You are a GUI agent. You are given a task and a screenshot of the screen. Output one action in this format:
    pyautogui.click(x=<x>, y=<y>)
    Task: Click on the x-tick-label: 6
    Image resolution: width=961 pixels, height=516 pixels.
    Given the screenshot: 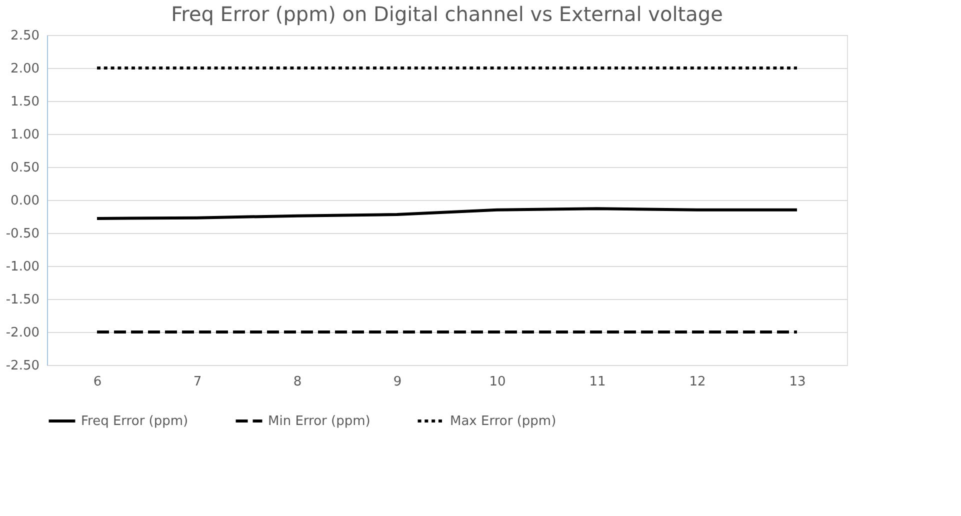 What is the action you would take?
    pyautogui.click(x=97, y=382)
    